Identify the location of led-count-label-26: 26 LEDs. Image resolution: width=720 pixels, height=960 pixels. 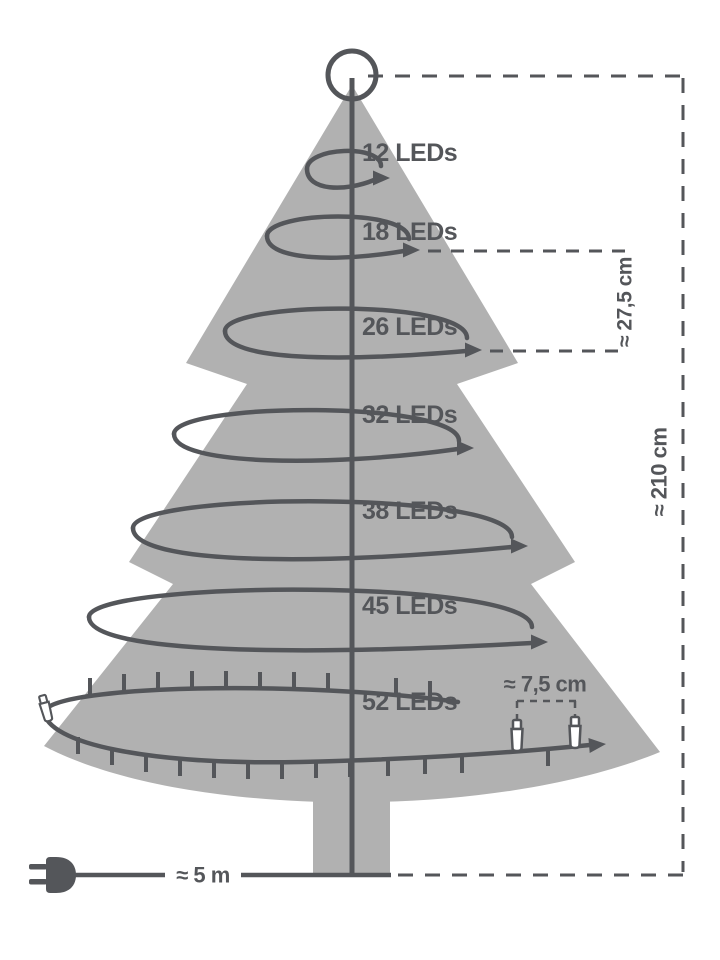
(409, 327).